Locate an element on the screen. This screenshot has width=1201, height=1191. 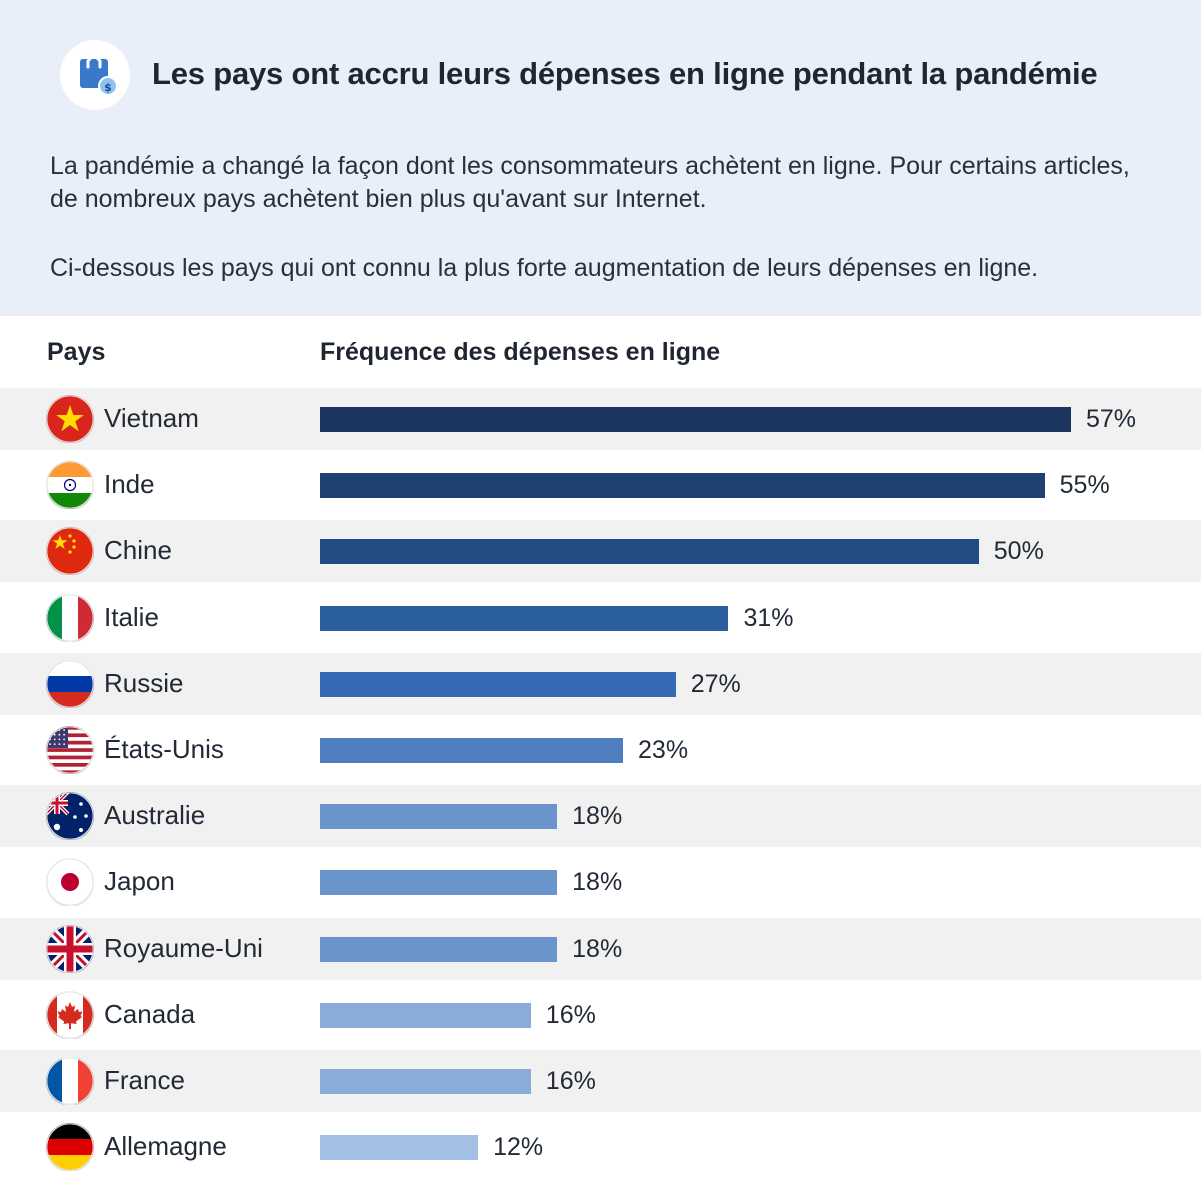
country-label: États-Unis is located at coordinates (164, 749).